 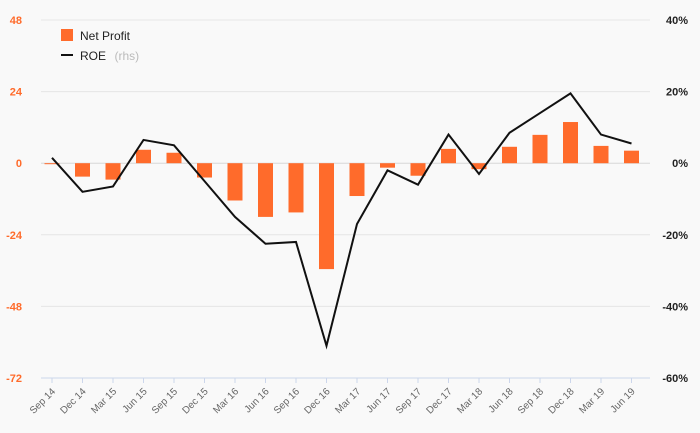 What do you see at coordinates (100, 46) in the screenshot?
I see `legend: Net Profit ROE (rhs)` at bounding box center [100, 46].